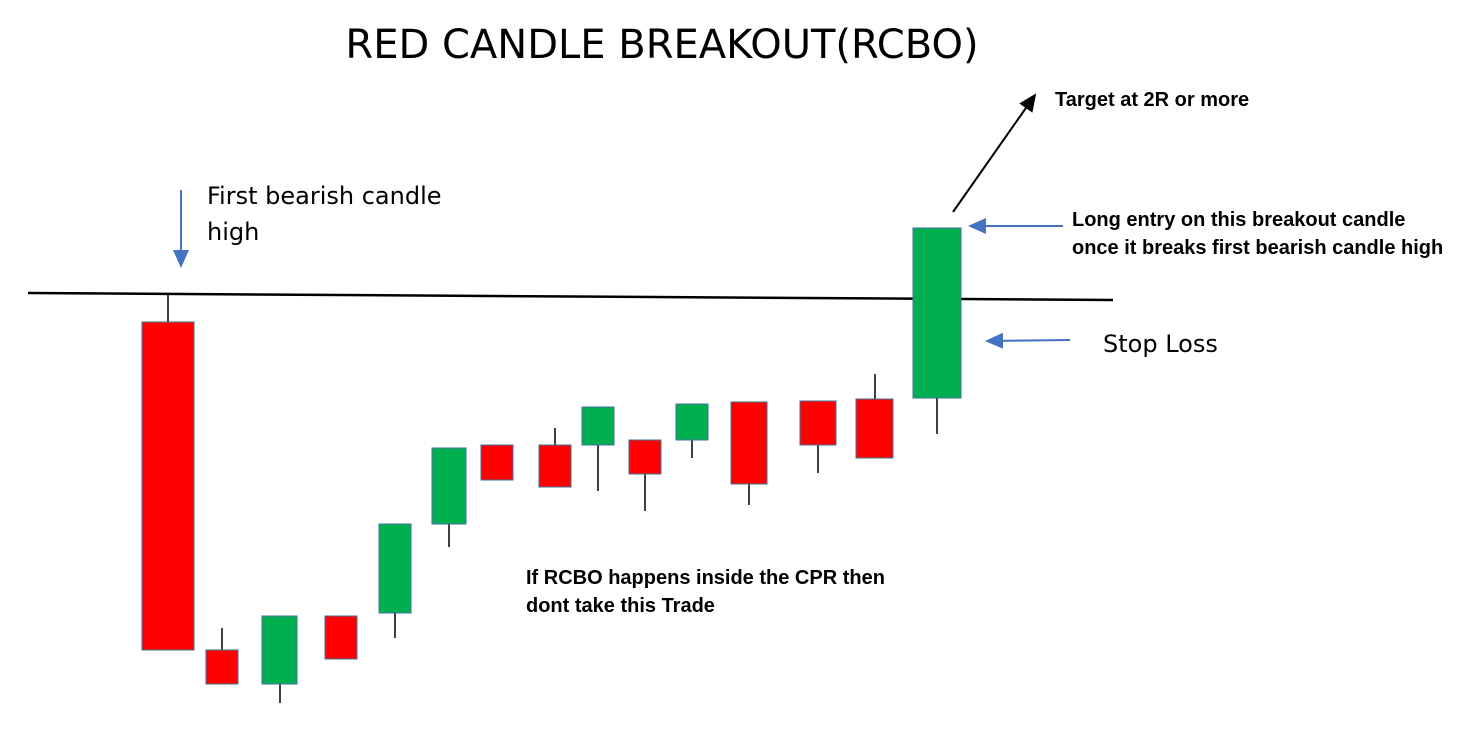 This screenshot has width=1473, height=751. What do you see at coordinates (705, 578) in the screenshot?
I see `annotation: If RCBO happens inside the CPR then` at bounding box center [705, 578].